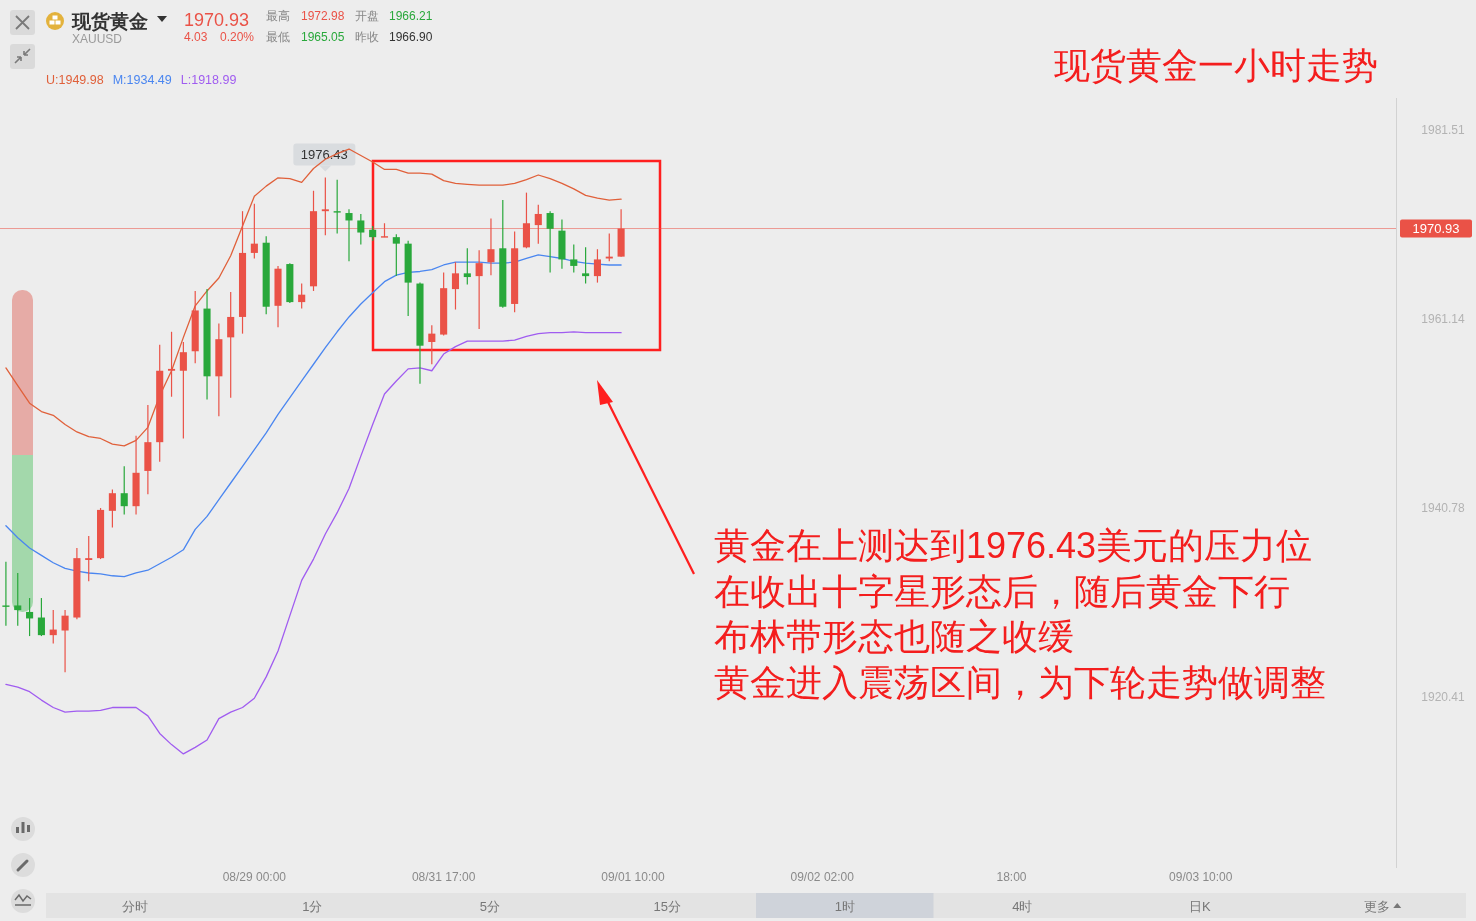  I want to click on y-tick-label: 1961.14, so click(1443, 319).